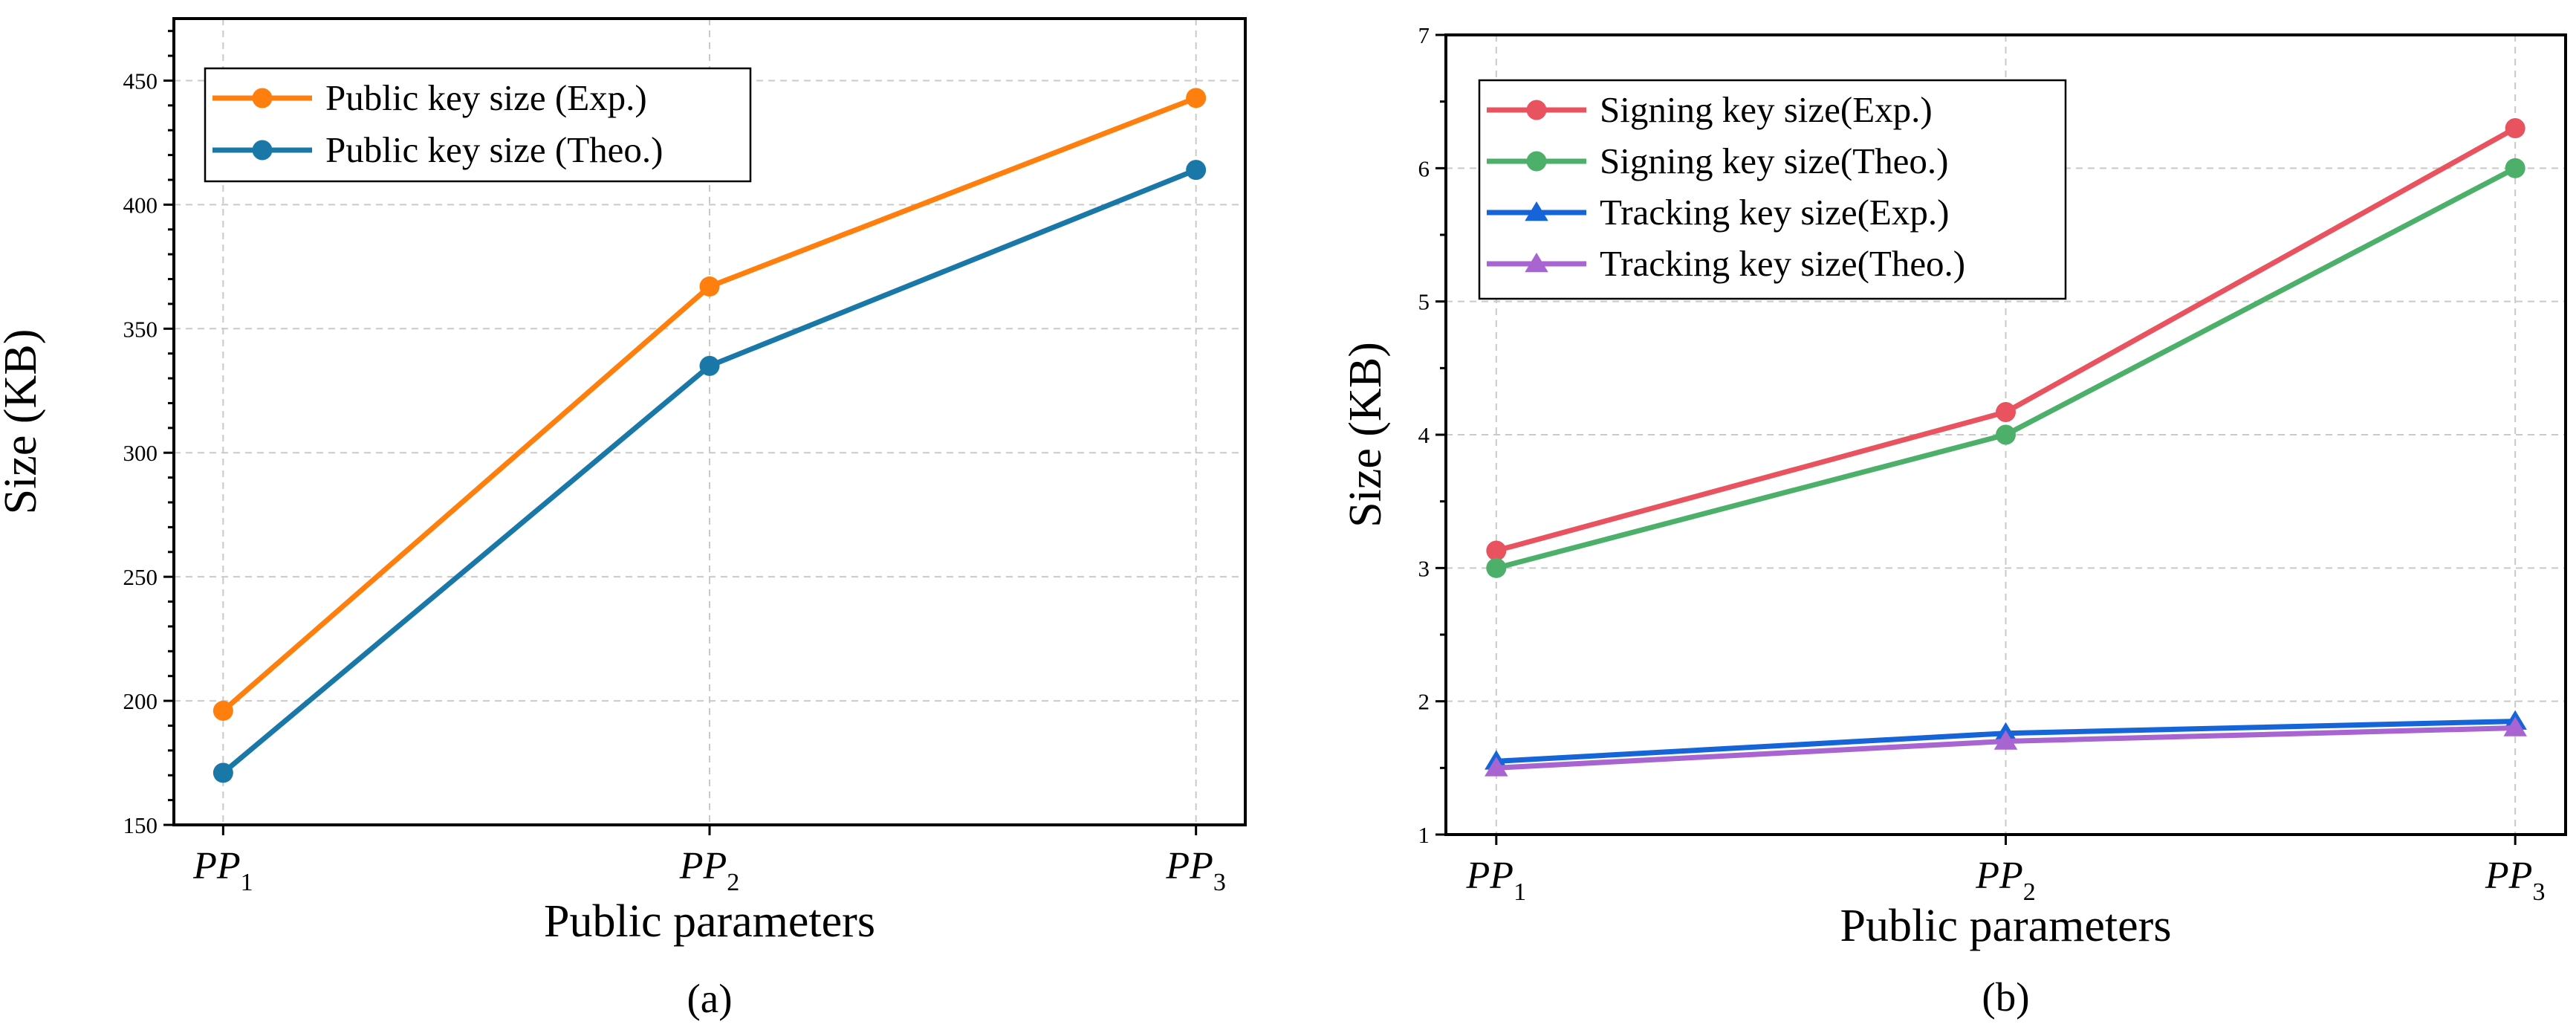 This screenshot has width=2576, height=1030. I want to click on y-tick-label: 250, so click(140, 577).